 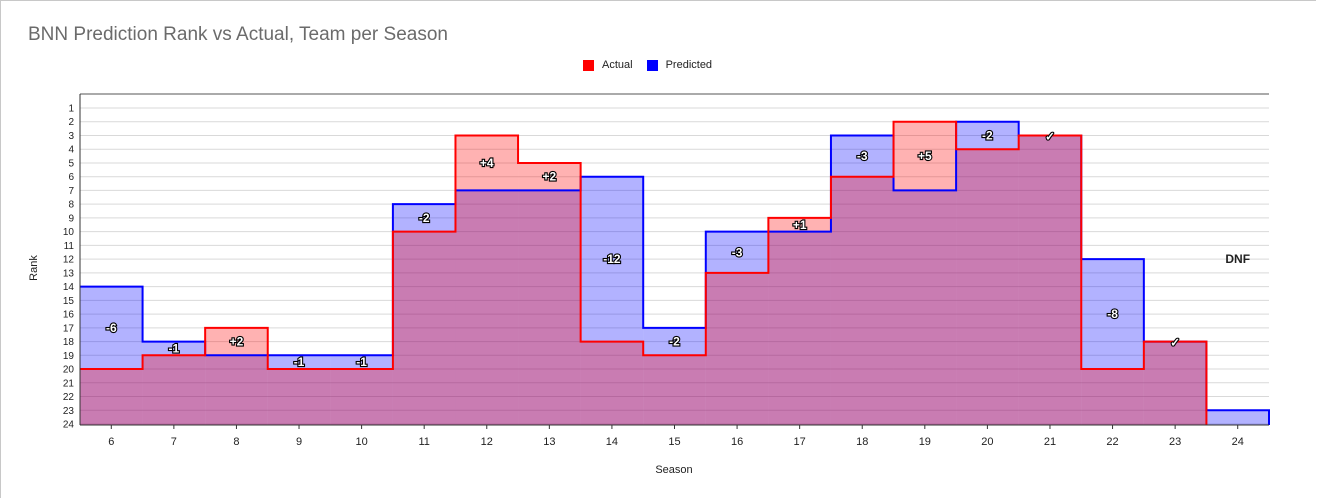 I want to click on y-tick-label: 14, so click(x=69, y=287).